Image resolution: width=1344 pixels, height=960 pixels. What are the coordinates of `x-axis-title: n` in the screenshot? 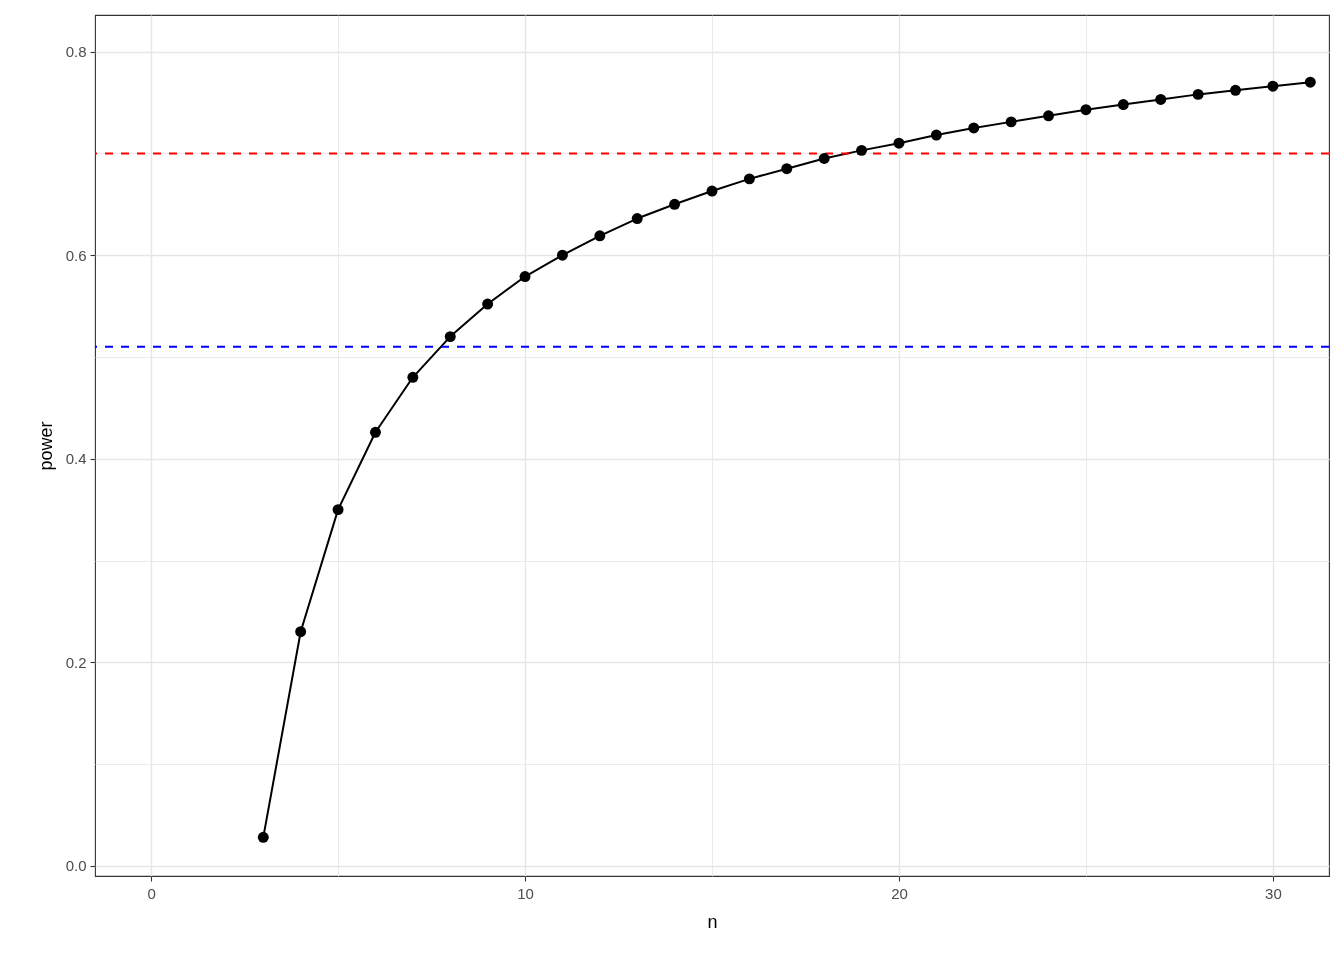 It's located at (712, 921).